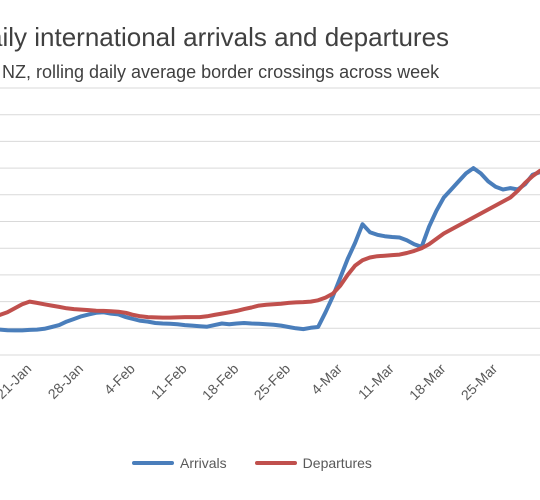 The width and height of the screenshot is (540, 500). I want to click on x-tick-label: 4-Mar, so click(326, 378).